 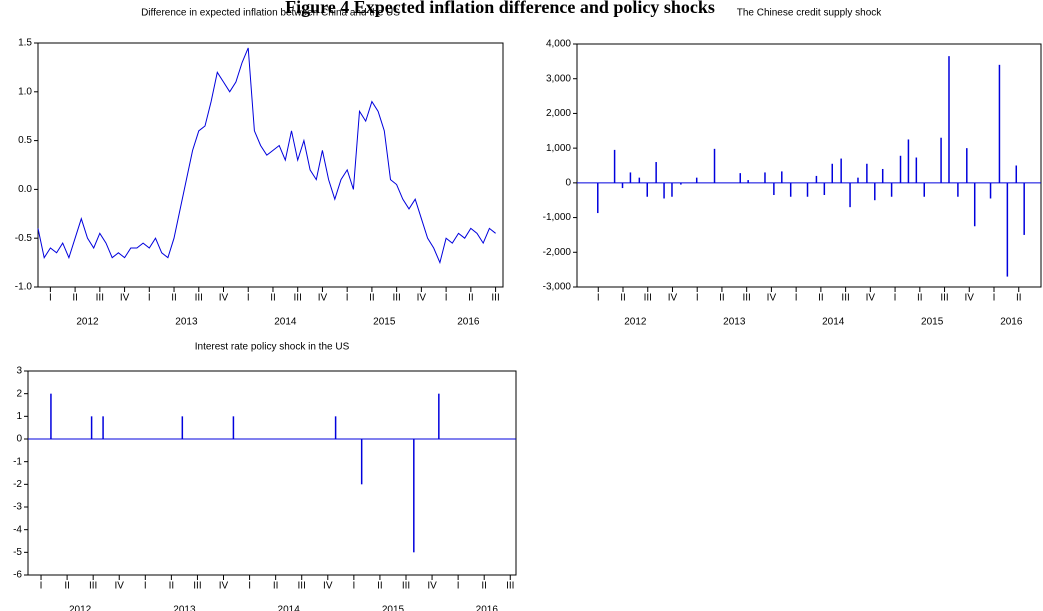 I want to click on y-tick-label: 0.0, so click(x=25, y=189).